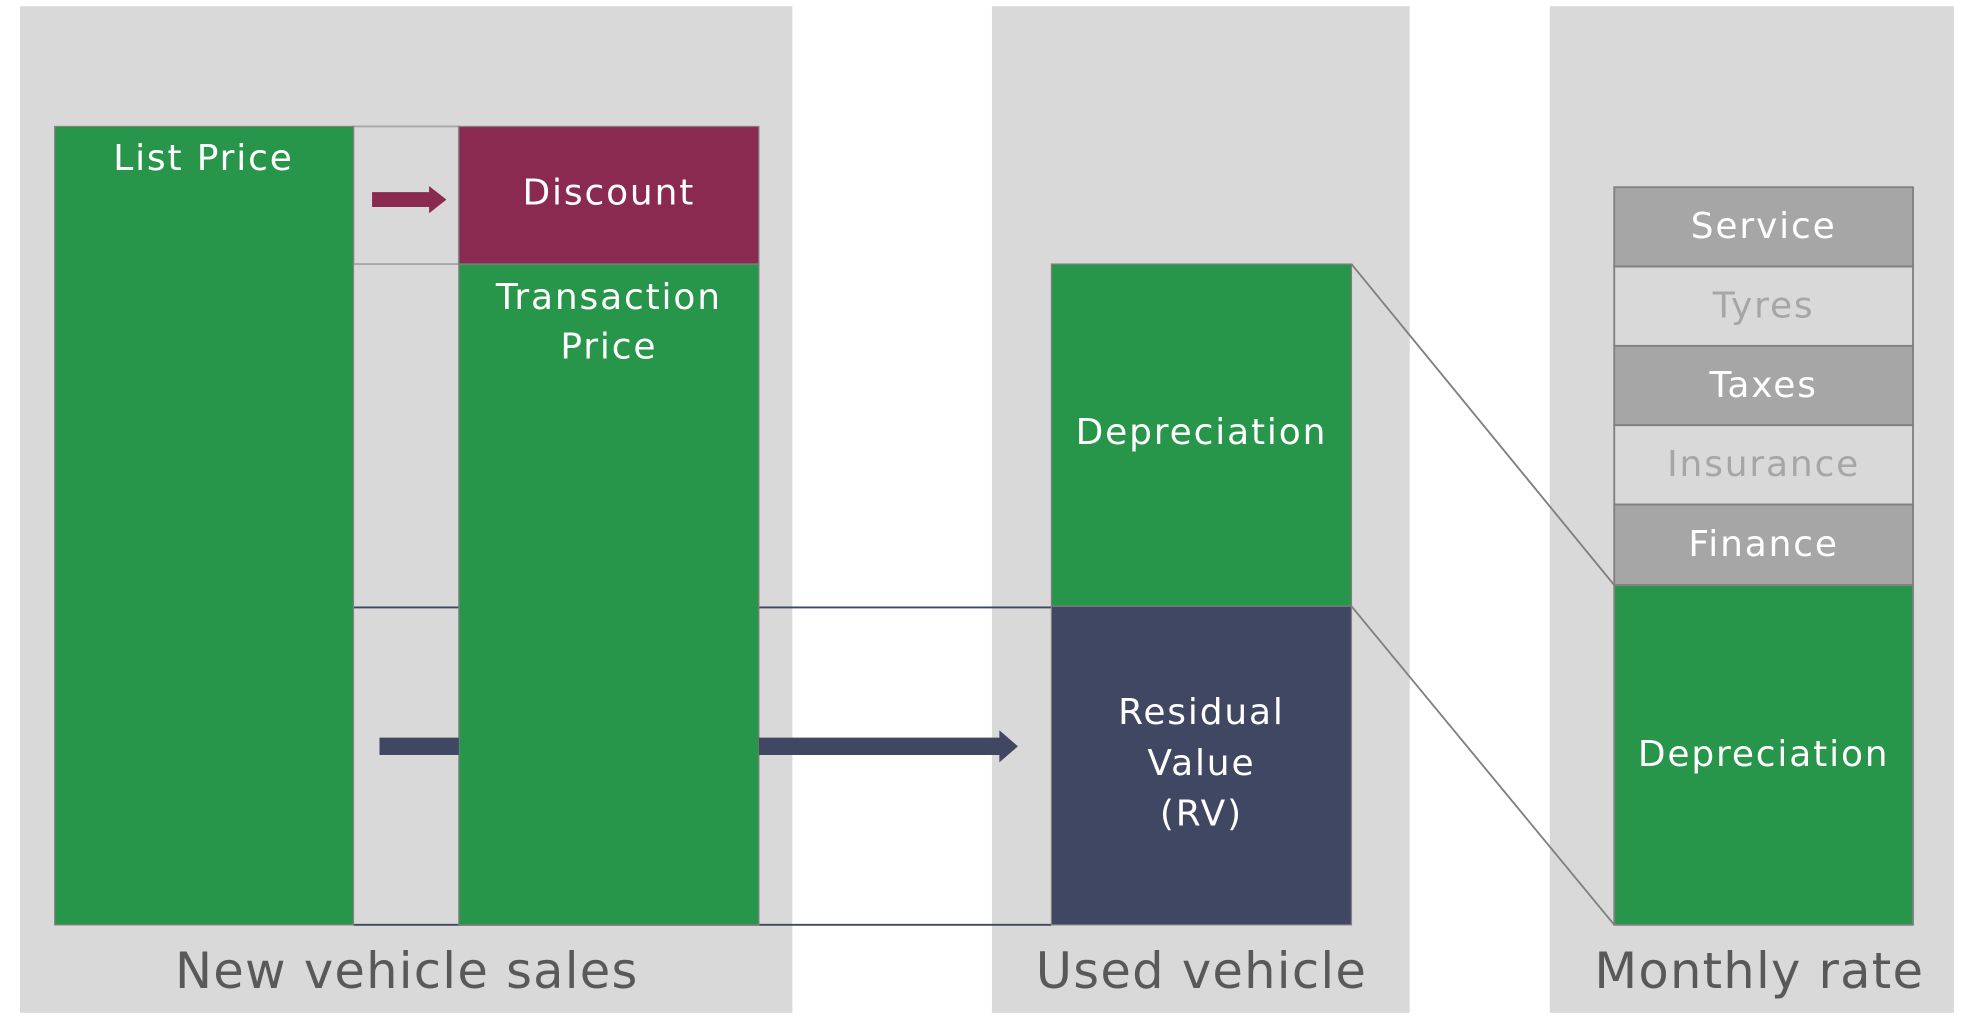 Image resolution: width=1964 pixels, height=1024 pixels. Describe the element at coordinates (204, 525) in the screenshot. I see `list-price-box` at that location.